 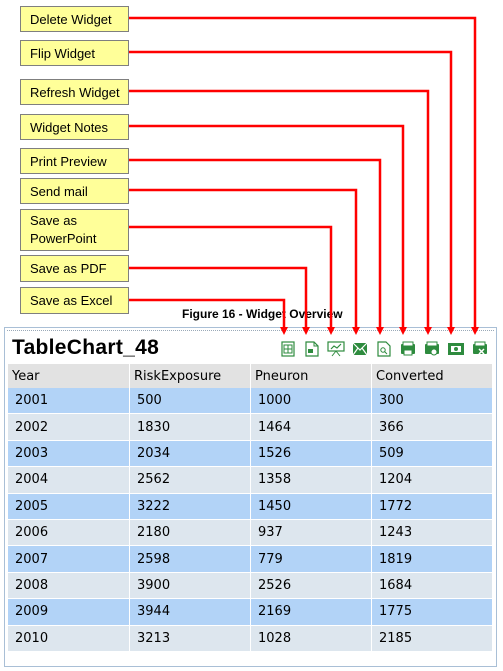 I want to click on table-header-row: Year RiskExposure Pneuron Converted, so click(x=250, y=376).